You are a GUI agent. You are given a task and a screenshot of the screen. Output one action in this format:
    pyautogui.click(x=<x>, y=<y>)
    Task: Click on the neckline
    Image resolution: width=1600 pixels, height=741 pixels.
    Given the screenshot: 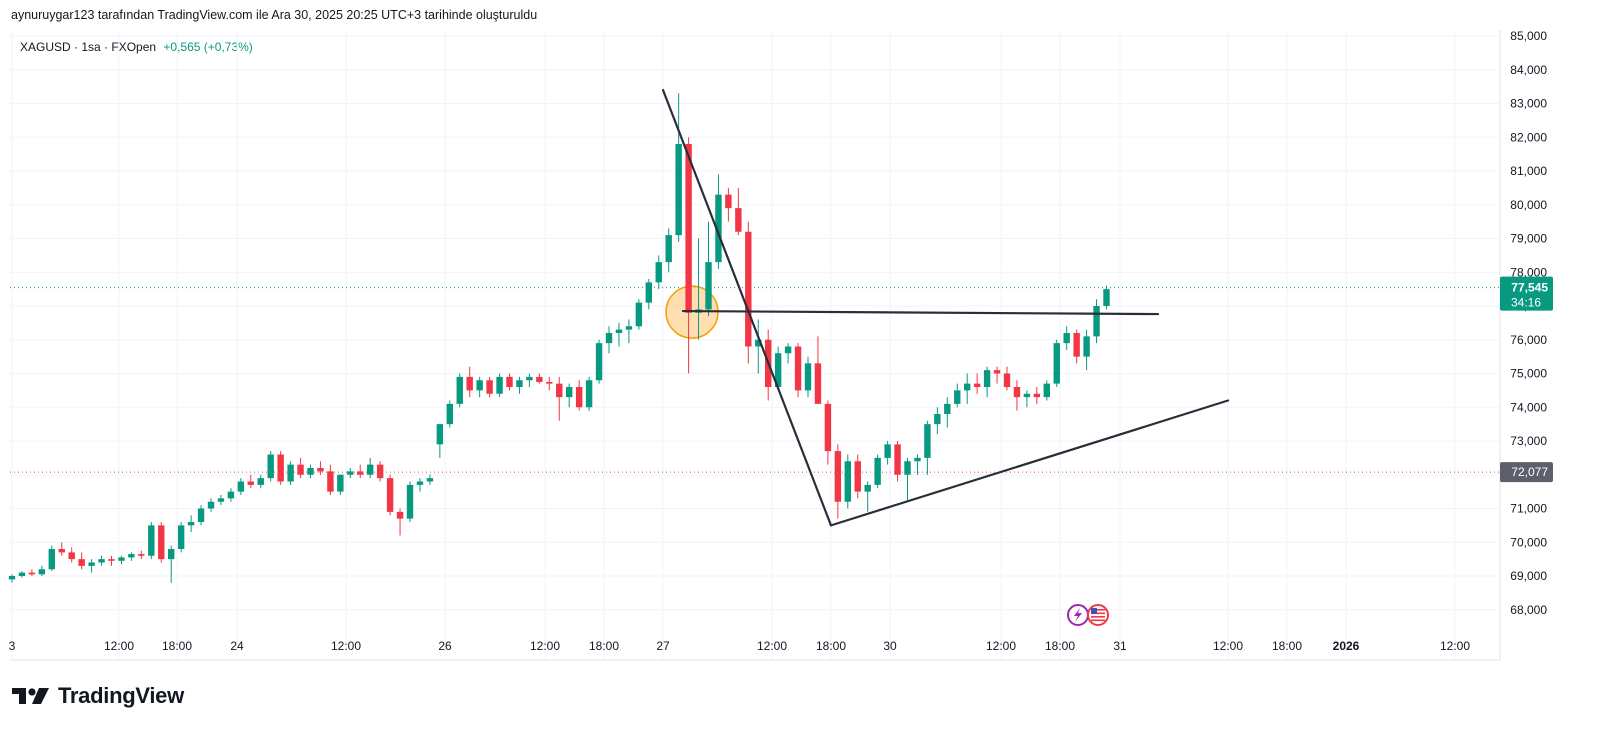 What is the action you would take?
    pyautogui.click(x=920, y=312)
    